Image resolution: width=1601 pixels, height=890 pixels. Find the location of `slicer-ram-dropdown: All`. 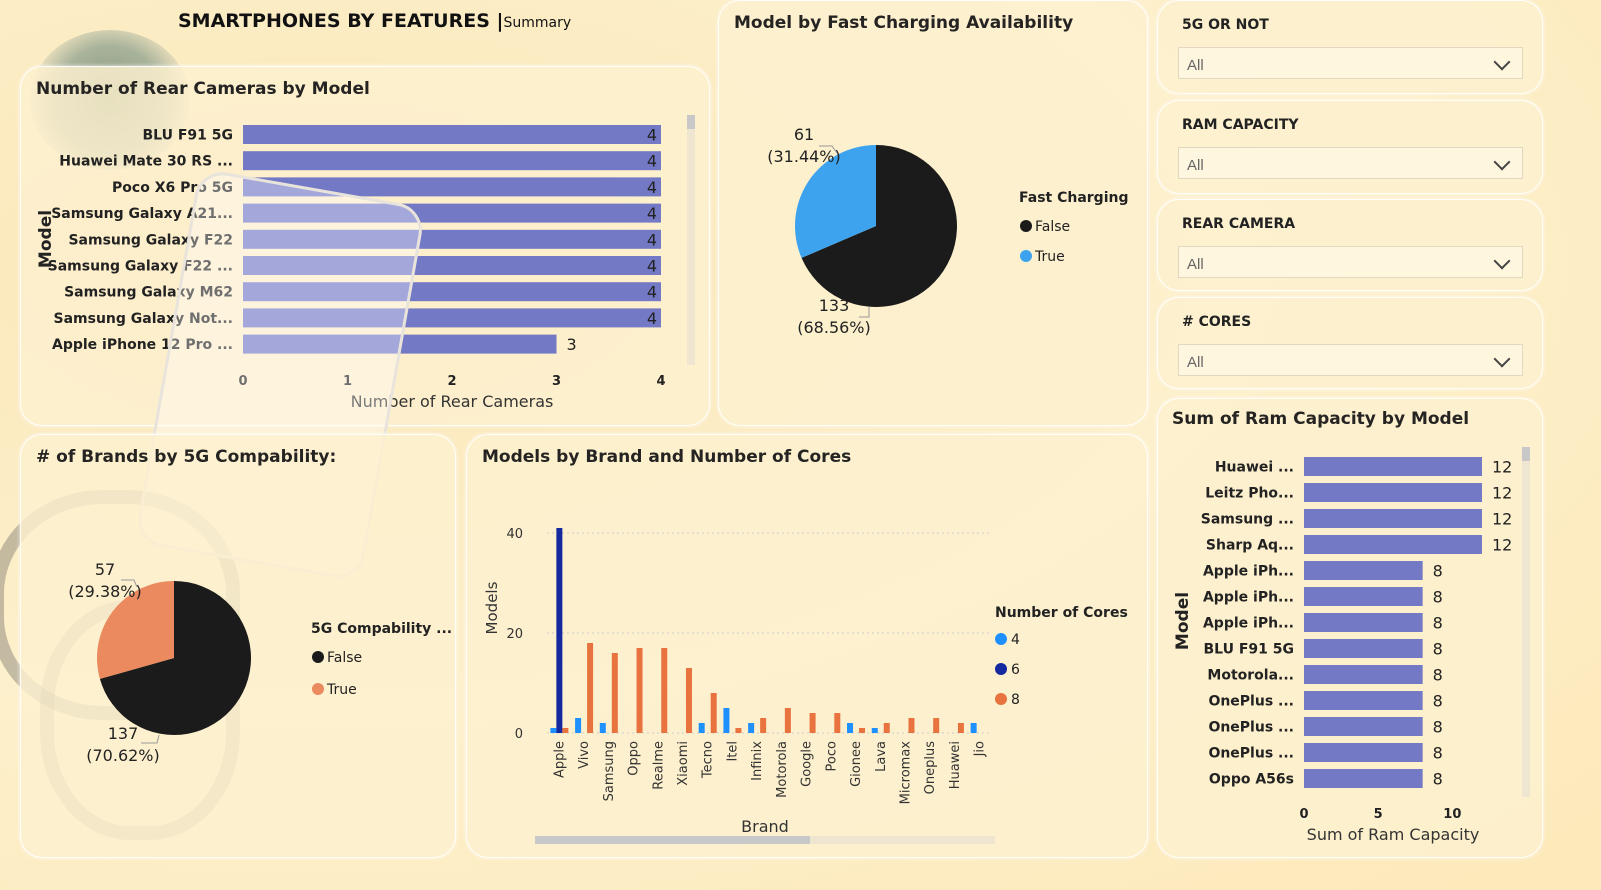

slicer-ram-dropdown: All is located at coordinates (1350, 163).